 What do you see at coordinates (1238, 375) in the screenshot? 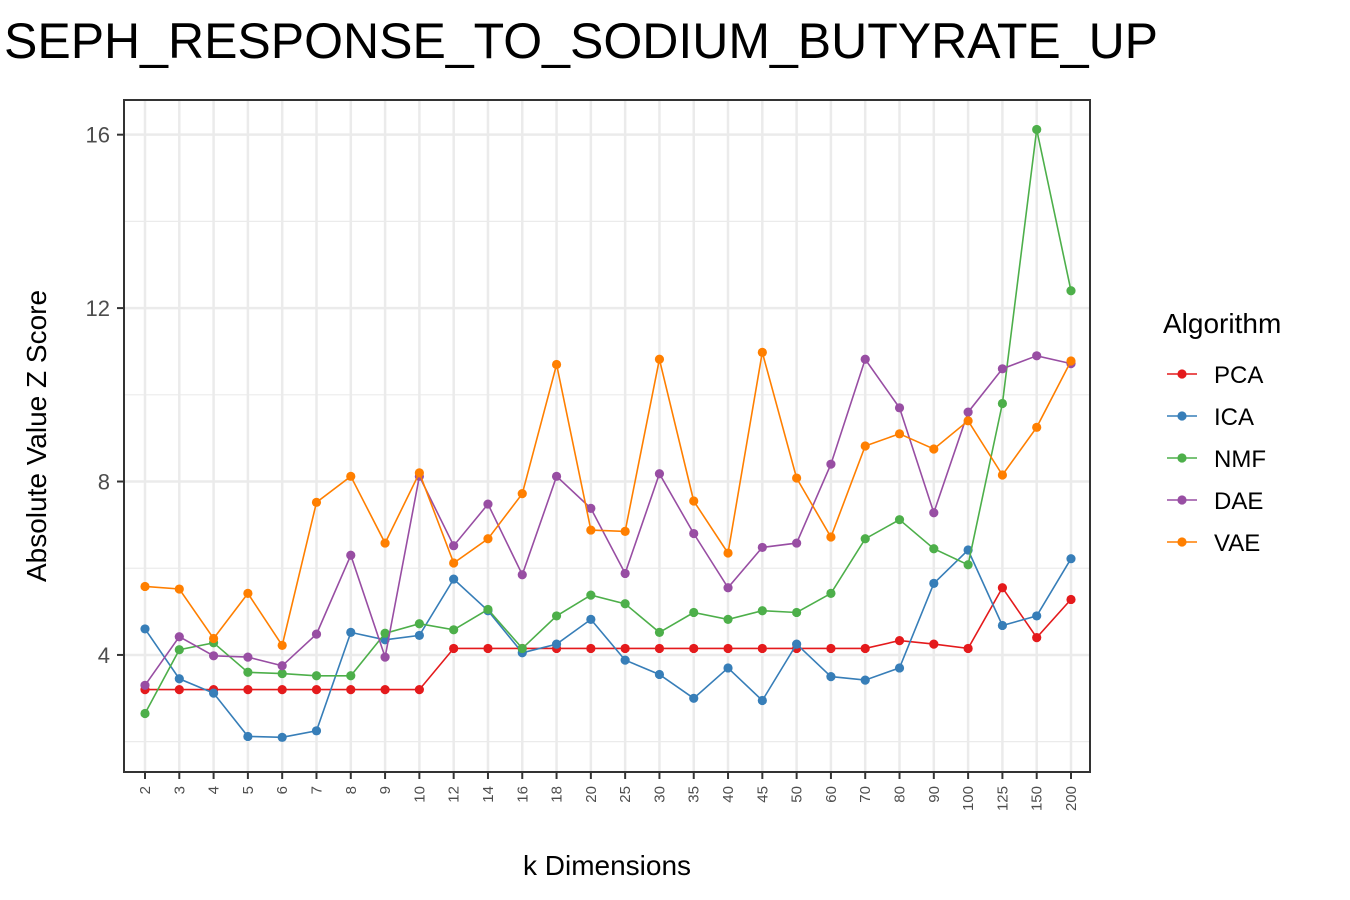
I see `legend-label-pca: PCA` at bounding box center [1238, 375].